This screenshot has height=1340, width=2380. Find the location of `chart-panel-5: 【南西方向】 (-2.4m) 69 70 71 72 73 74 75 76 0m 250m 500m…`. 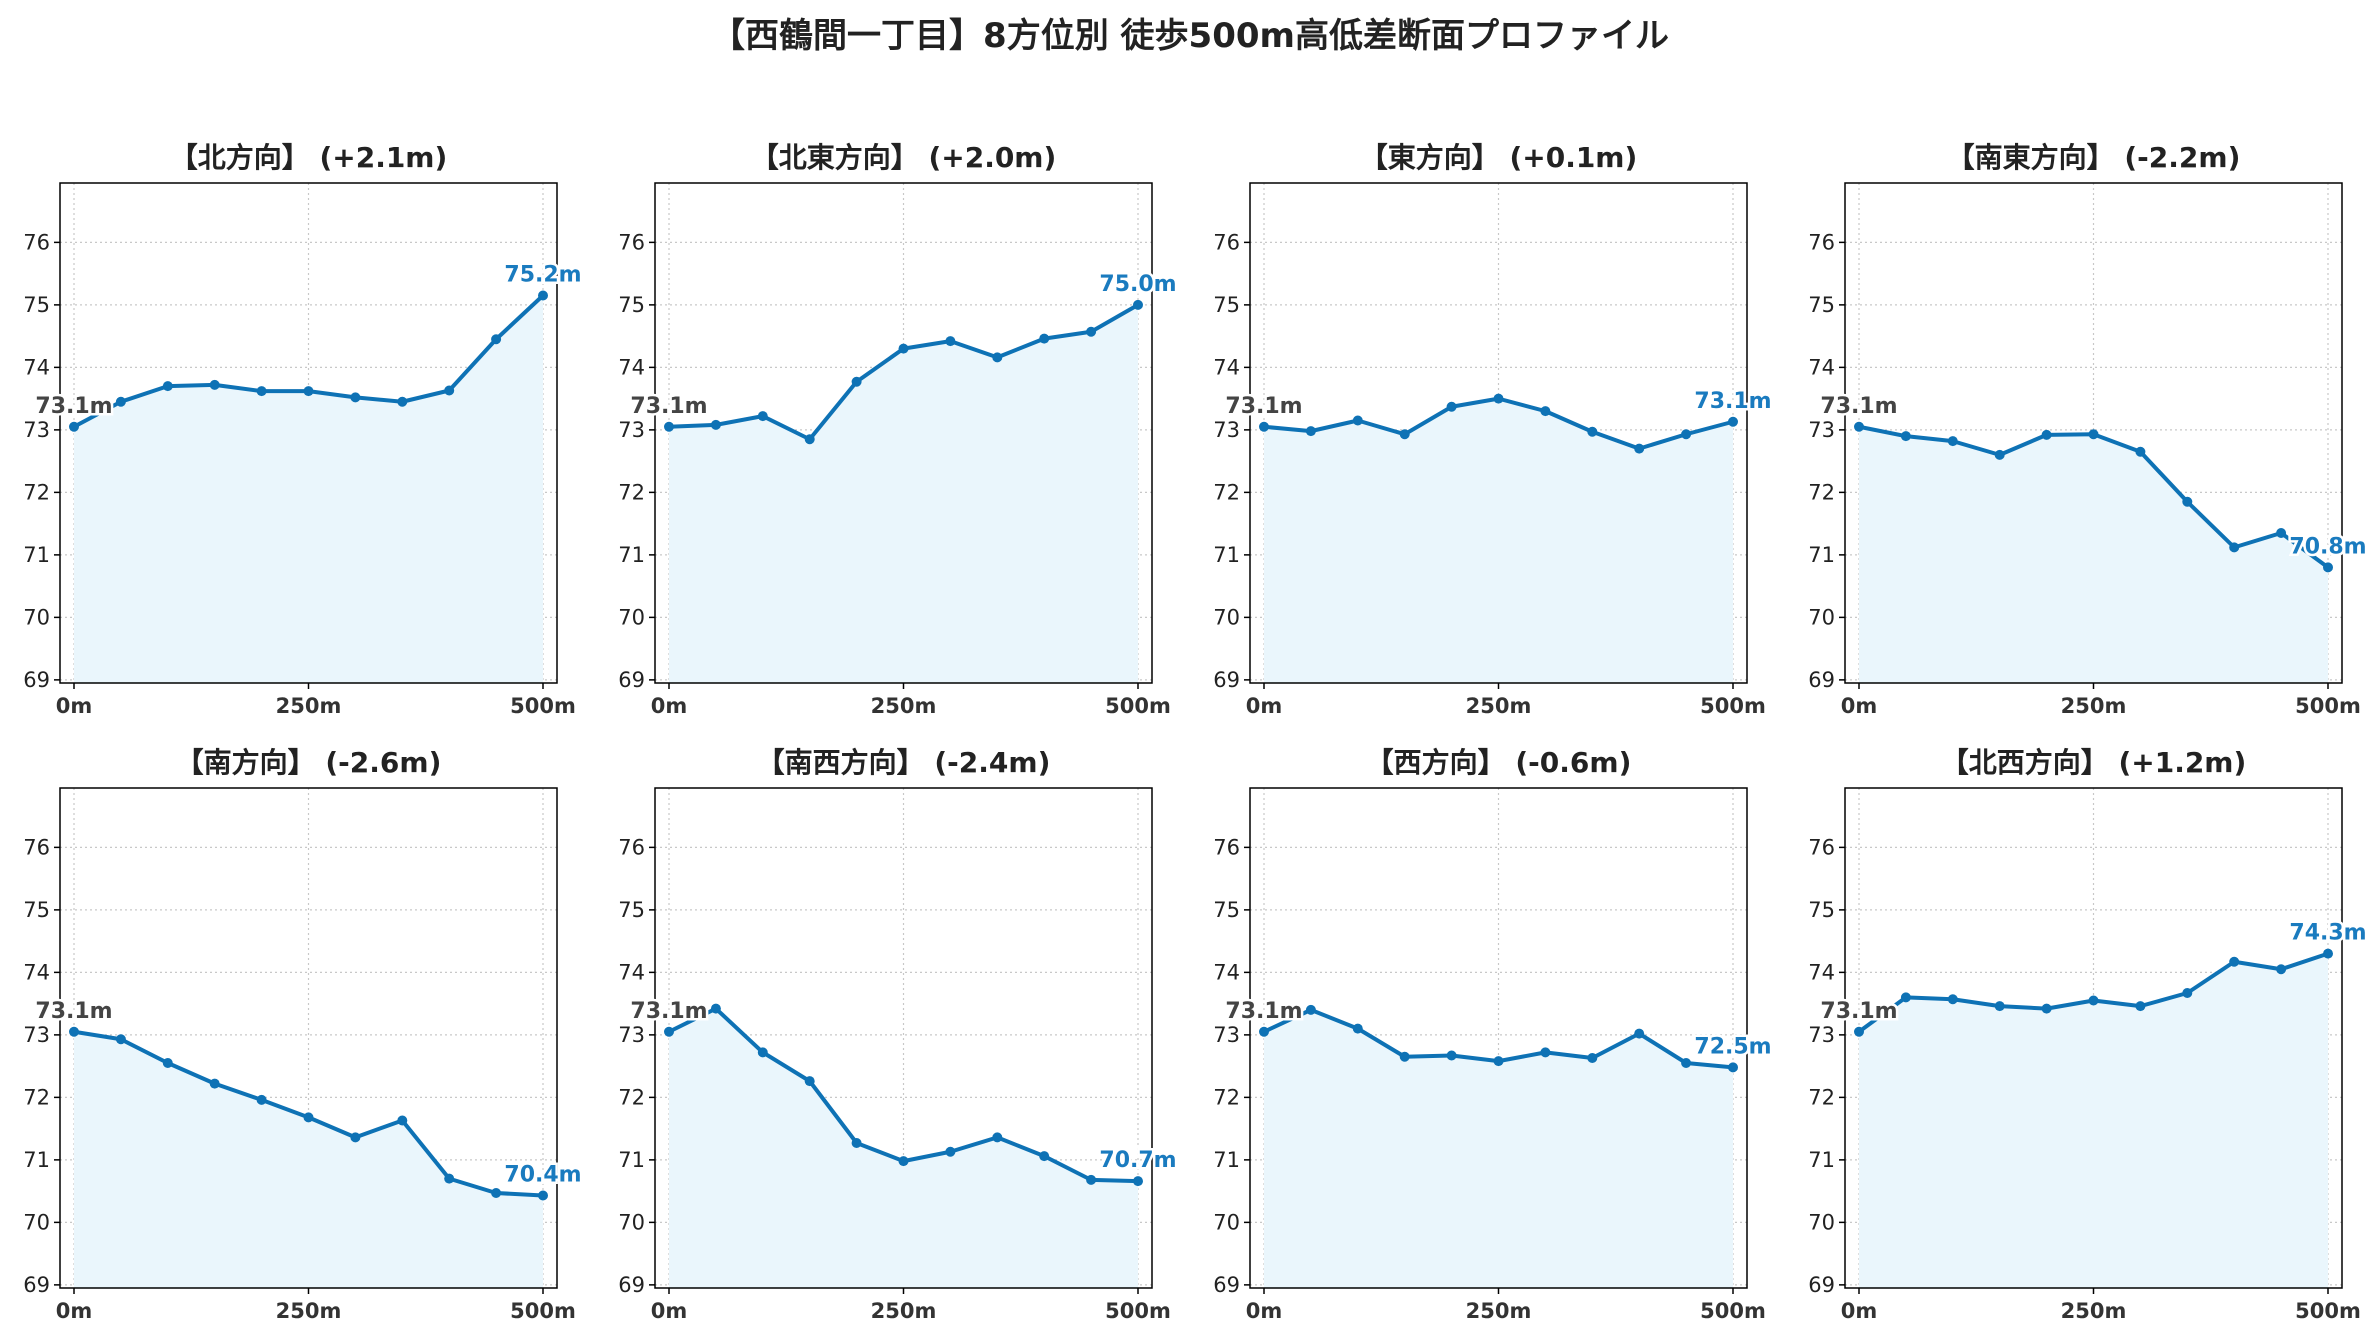

chart-panel-5: 【南西方向】 (-2.4m) 69 70 71 72 73 74 75 76 0m 250m 500m… is located at coordinates (898, 1034).